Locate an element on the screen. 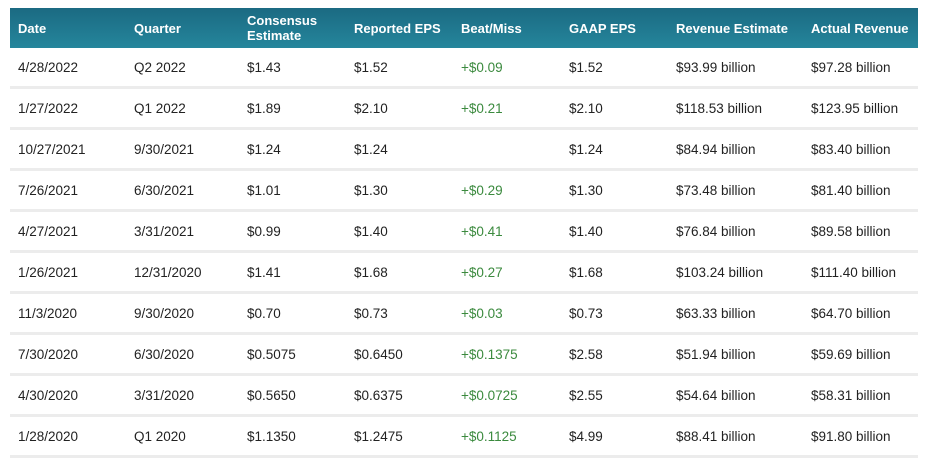 This screenshot has width=936, height=472. table-cell: 3/31/2021 is located at coordinates (182, 231).